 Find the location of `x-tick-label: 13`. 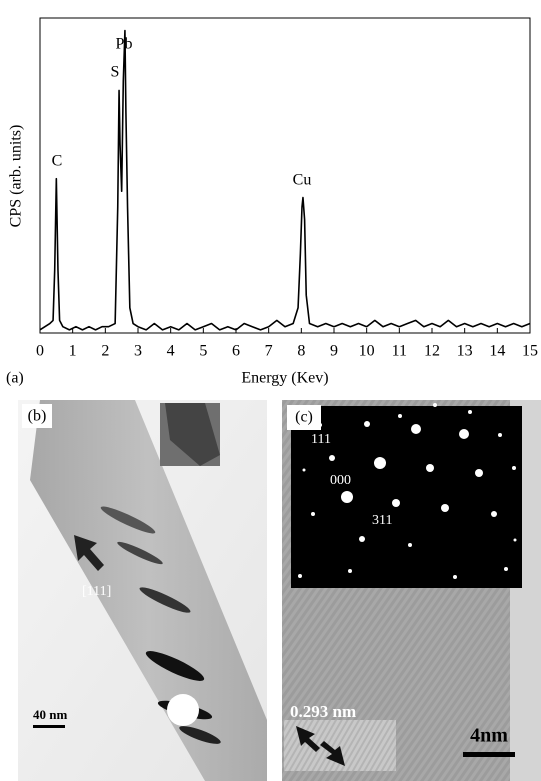

x-tick-label: 13 is located at coordinates (465, 351).